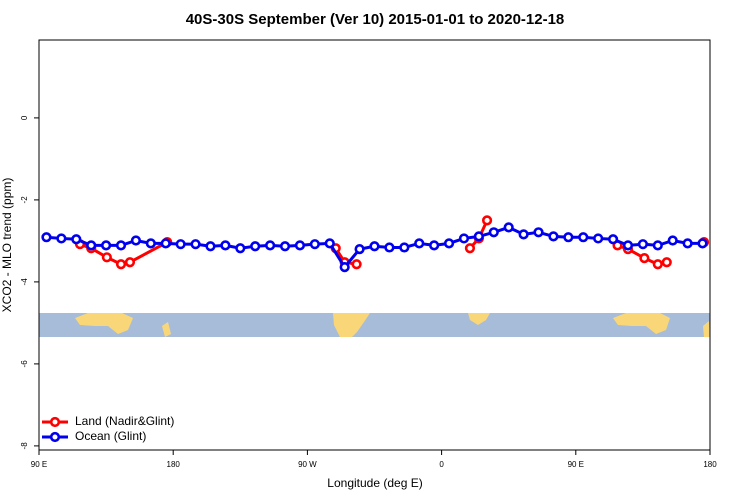 The height and width of the screenshot is (500, 750). What do you see at coordinates (24, 200) in the screenshot?
I see `y-tick-label: -2` at bounding box center [24, 200].